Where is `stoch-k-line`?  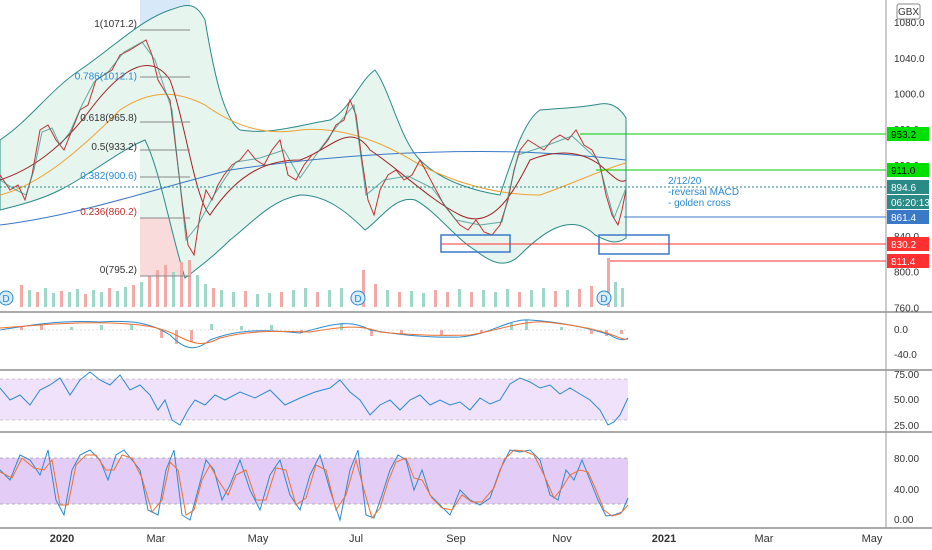 stoch-k-line is located at coordinates (314, 485).